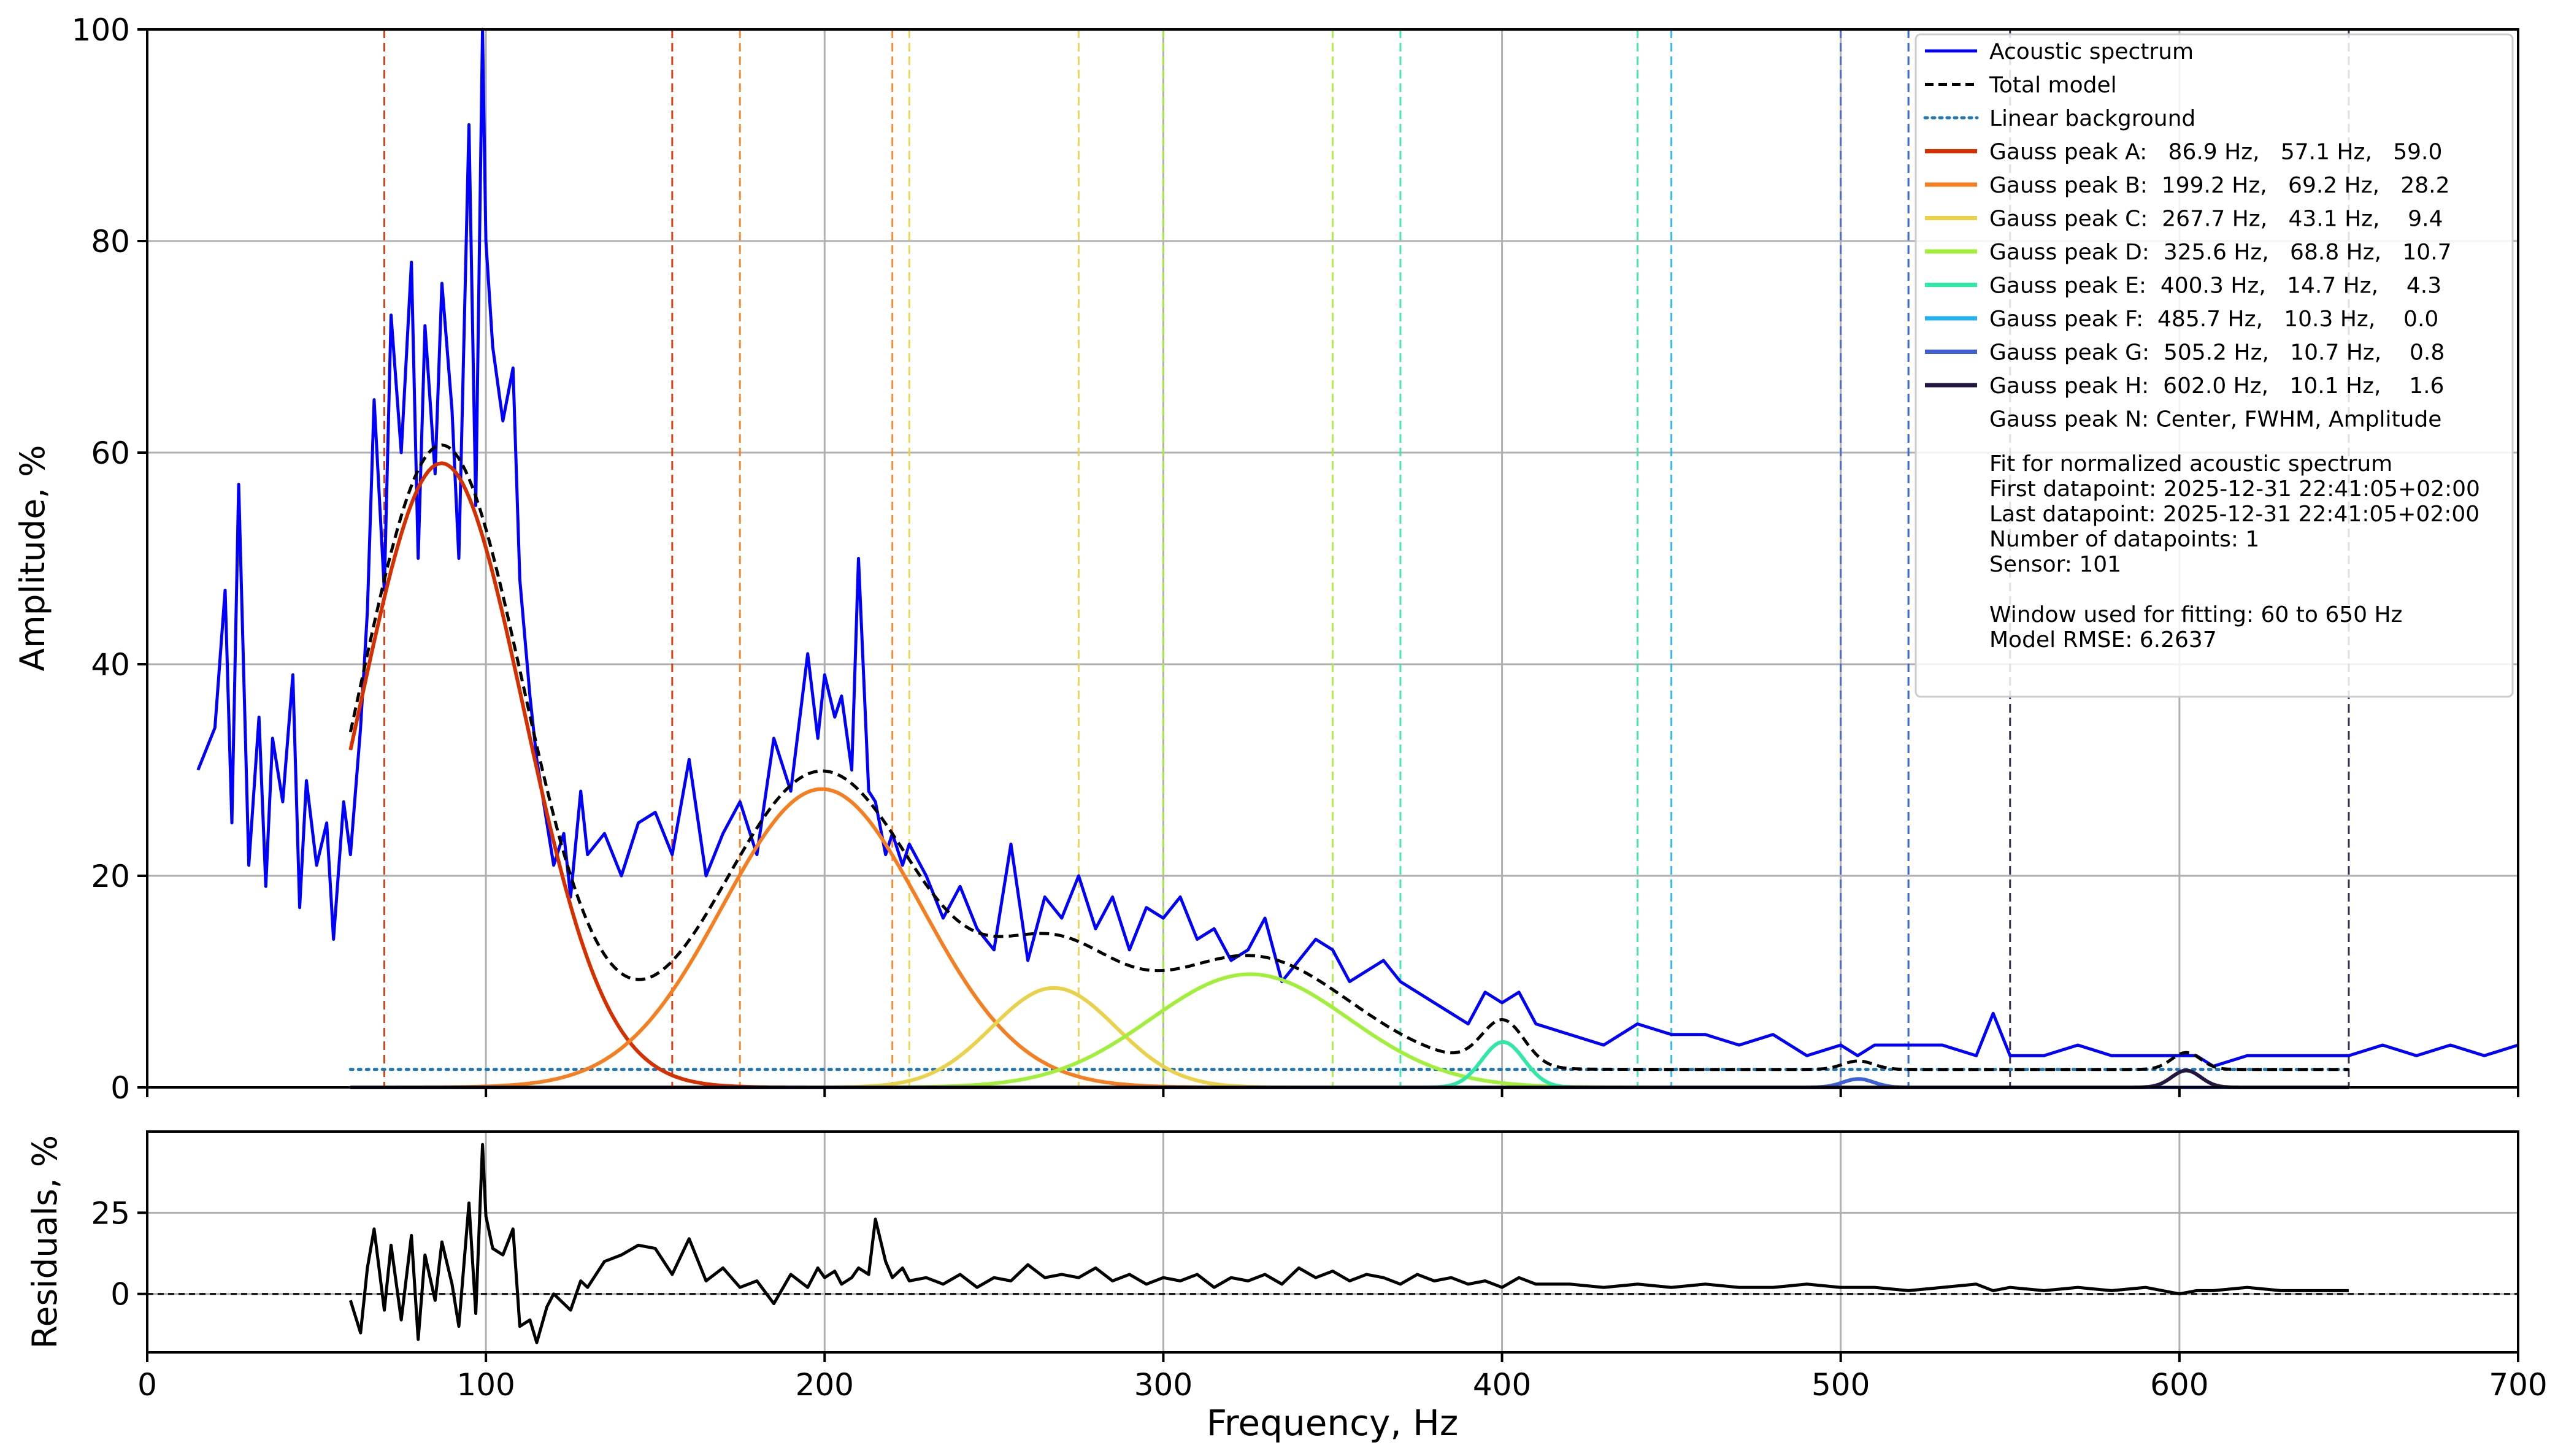 The height and width of the screenshot is (1456, 2558). What do you see at coordinates (1840, 1385) in the screenshot?
I see `x-tick-label: 500` at bounding box center [1840, 1385].